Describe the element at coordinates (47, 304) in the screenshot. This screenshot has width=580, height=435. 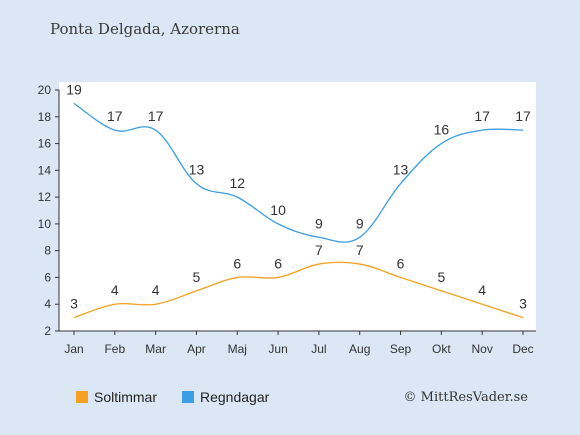
I see `y-tick-label: 4` at that location.